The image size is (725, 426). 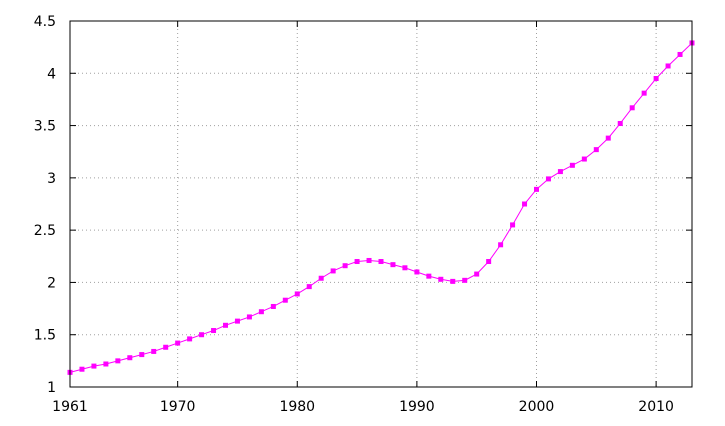 I want to click on y-tick-label: 2, so click(x=51, y=283).